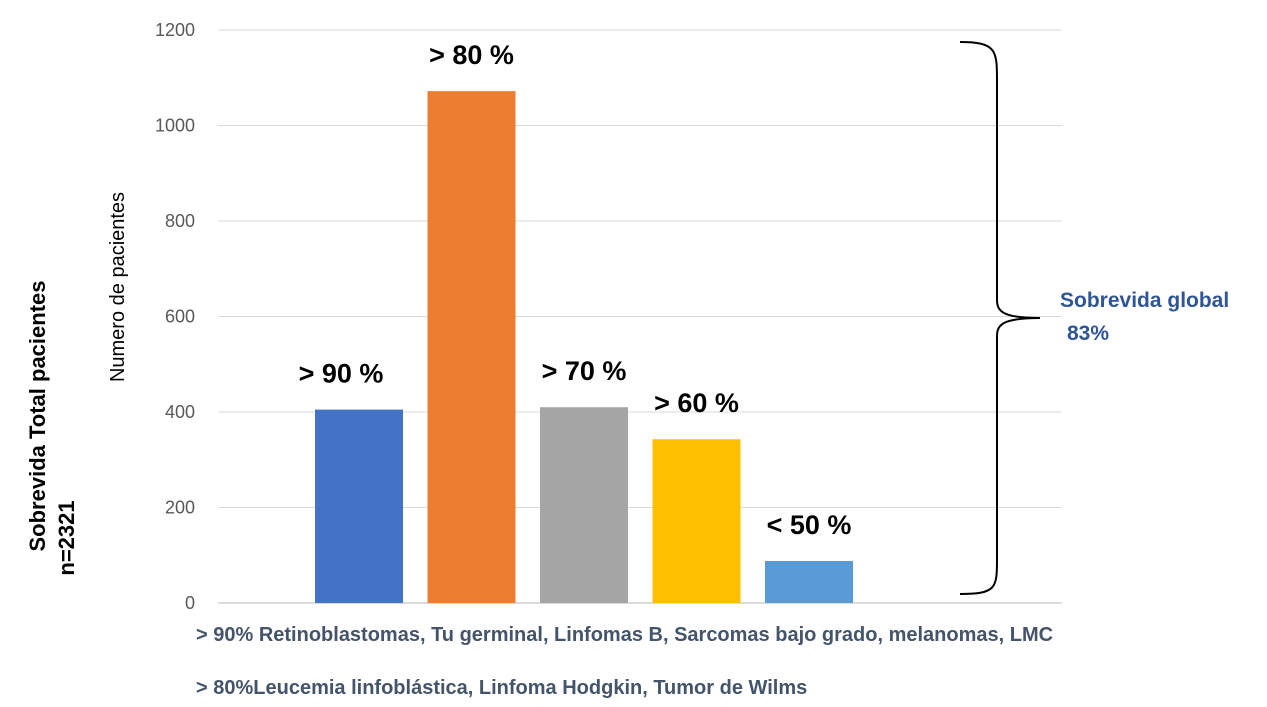 This screenshot has width=1267, height=707. Describe the element at coordinates (1144, 300) in the screenshot. I see `global-survival-label: Sobrevida global` at that location.